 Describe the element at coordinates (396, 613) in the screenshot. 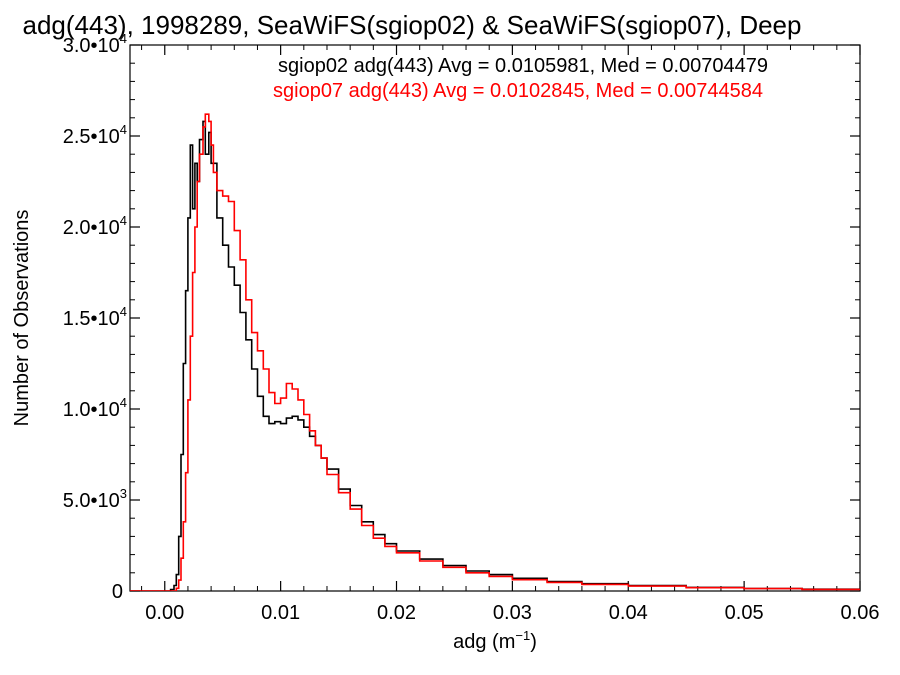

I see `x-tick-label: 0.02` at that location.